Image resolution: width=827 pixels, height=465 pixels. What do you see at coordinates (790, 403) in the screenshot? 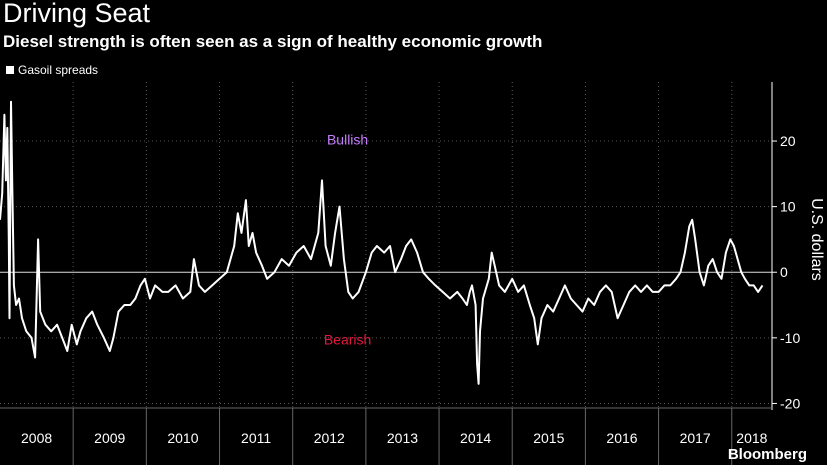
I see `y-tick-label: -20` at bounding box center [790, 403].